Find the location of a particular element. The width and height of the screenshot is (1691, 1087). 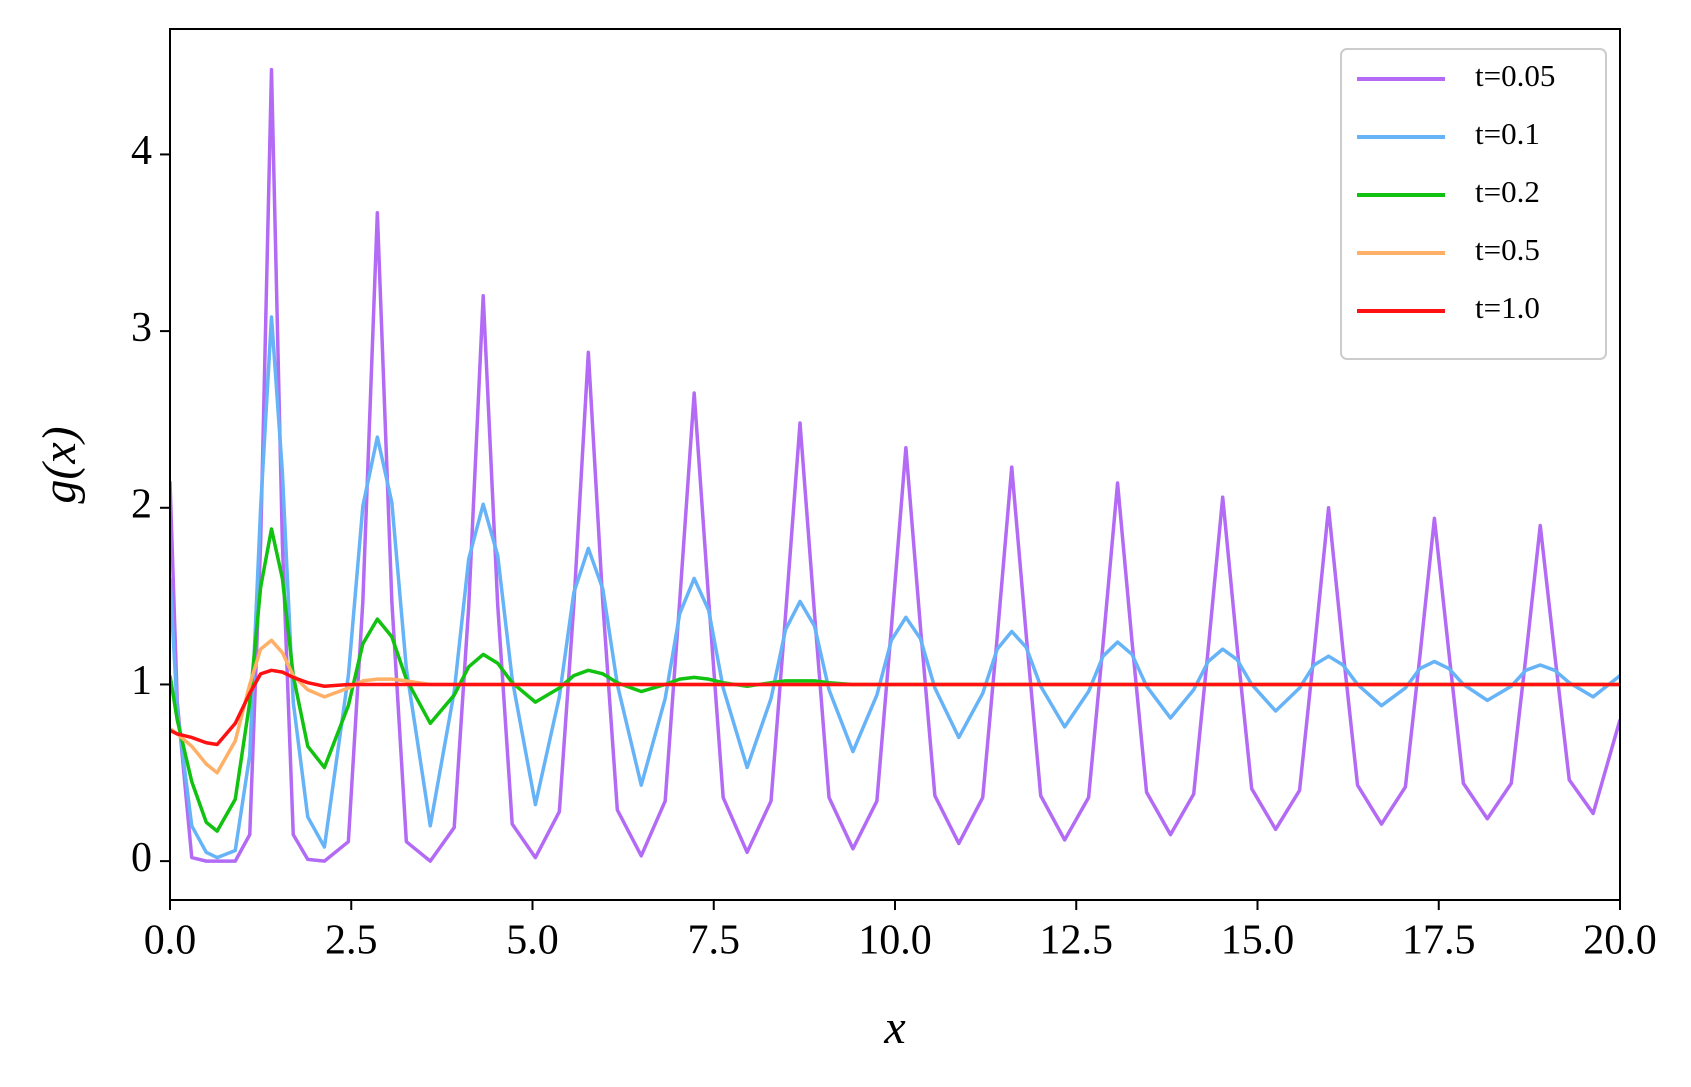

legend-label: t=0.1 is located at coordinates (1507, 133).